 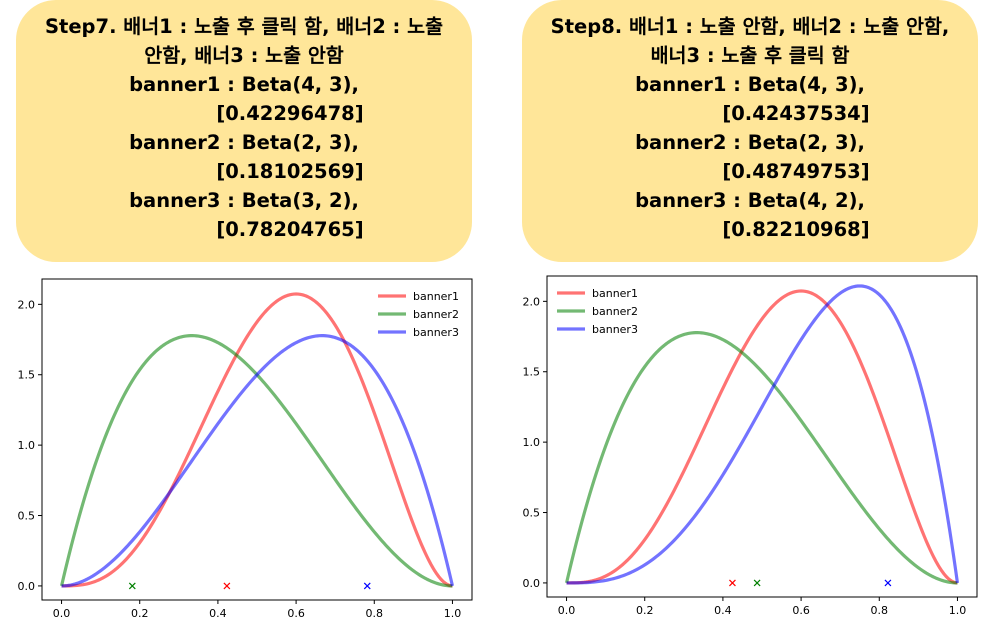 I want to click on banner3-params: banner3 : Beta(4, 2),, so click(x=750, y=200).